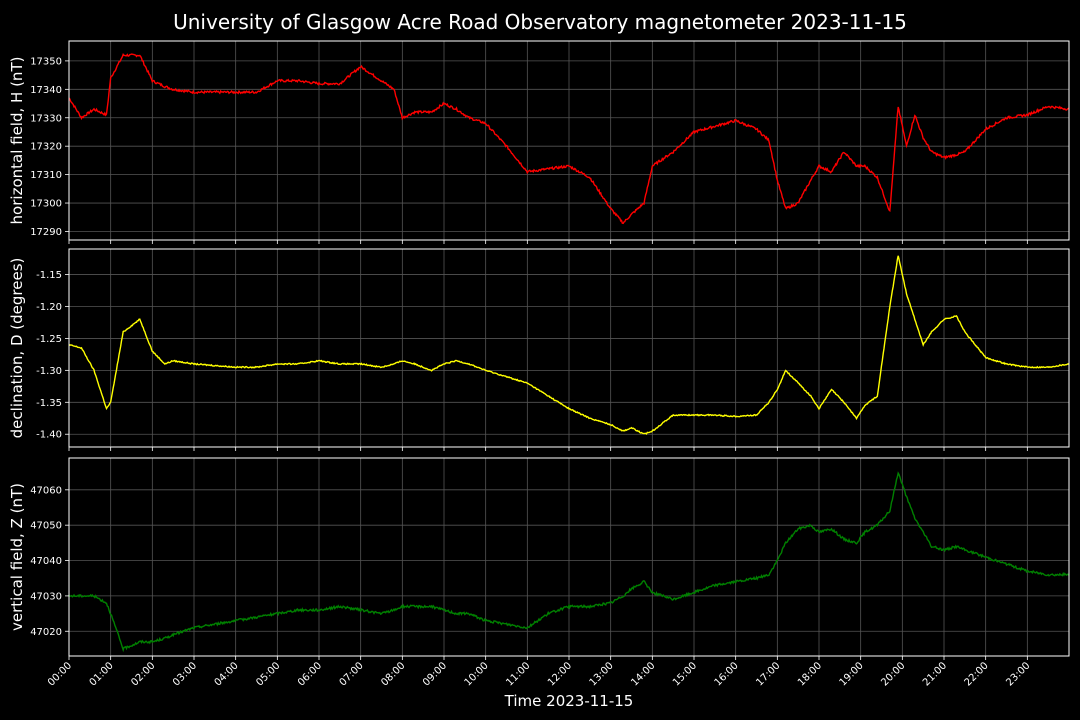 The image size is (1080, 720). What do you see at coordinates (227, 674) in the screenshot?
I see `x-tick-label: 04:00` at bounding box center [227, 674].